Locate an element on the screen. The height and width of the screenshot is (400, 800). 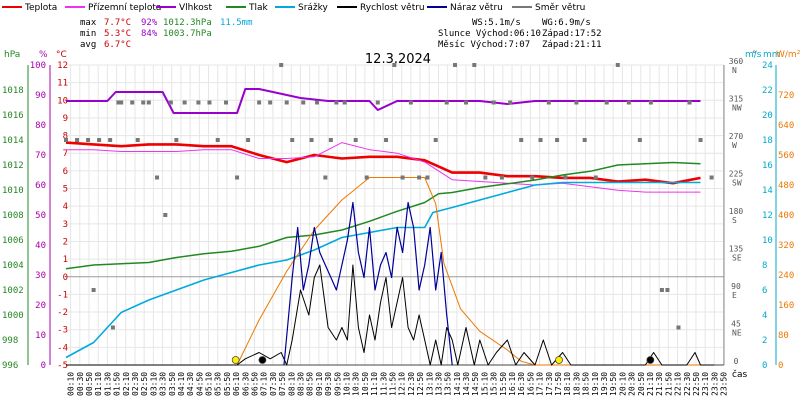
legend-item-prizemni: Přízemní teplota is located at coordinates (113, 8).